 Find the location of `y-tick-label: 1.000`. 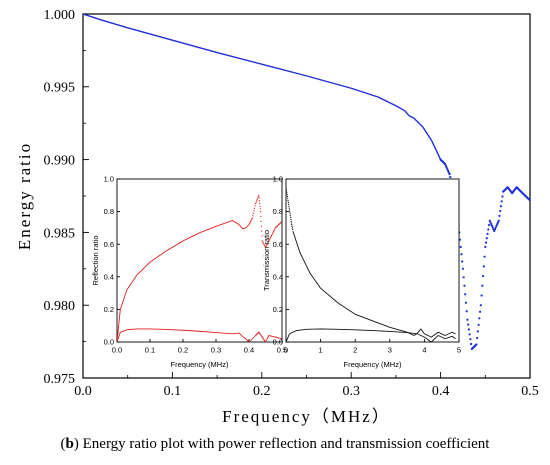

y-tick-label: 1.000 is located at coordinates (60, 15).